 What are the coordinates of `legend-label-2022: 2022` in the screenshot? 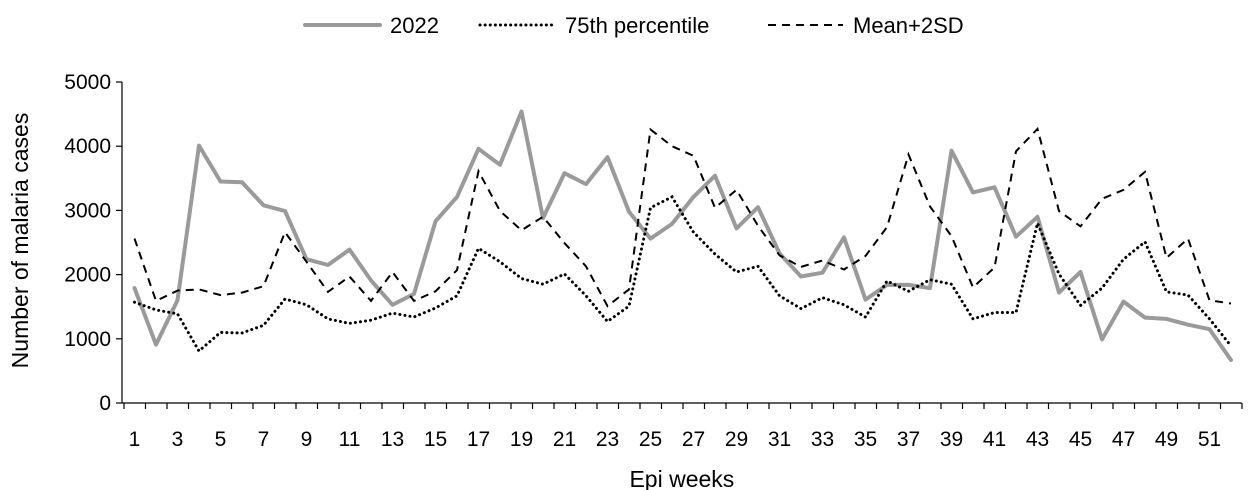 It's located at (414, 25).